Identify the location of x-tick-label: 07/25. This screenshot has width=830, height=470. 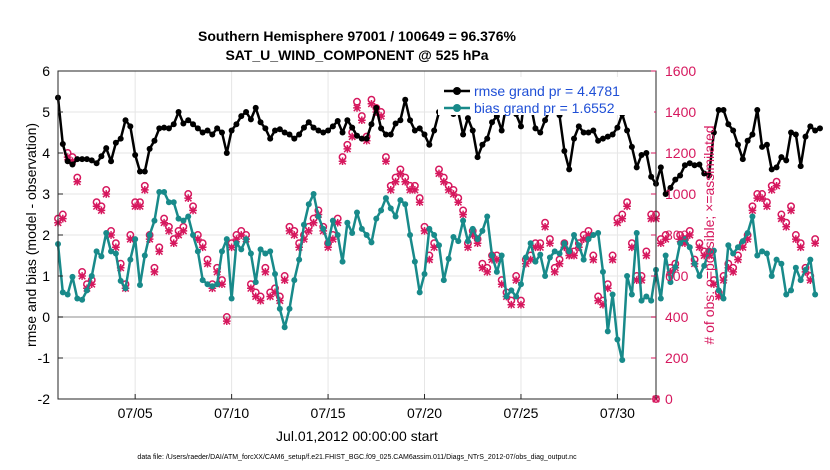
(520, 413).